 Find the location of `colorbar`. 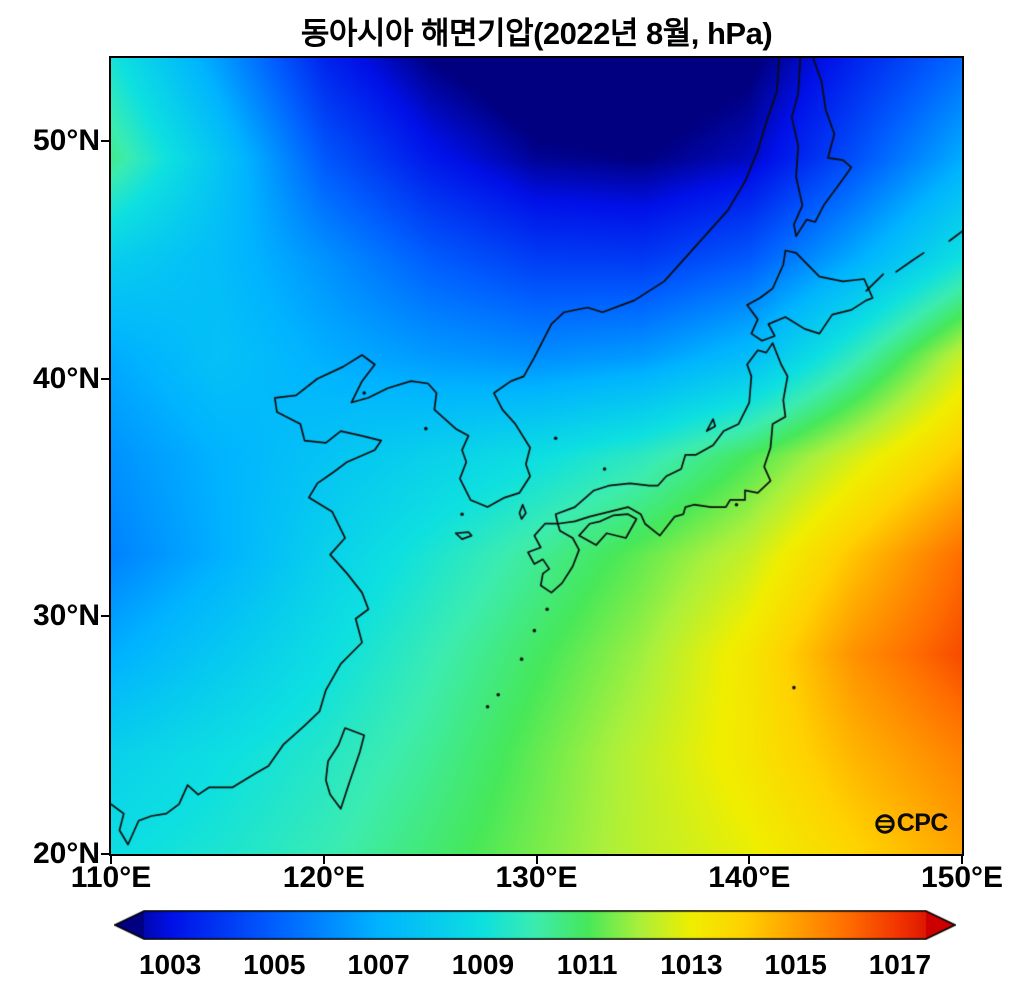

colorbar is located at coordinates (535, 925).